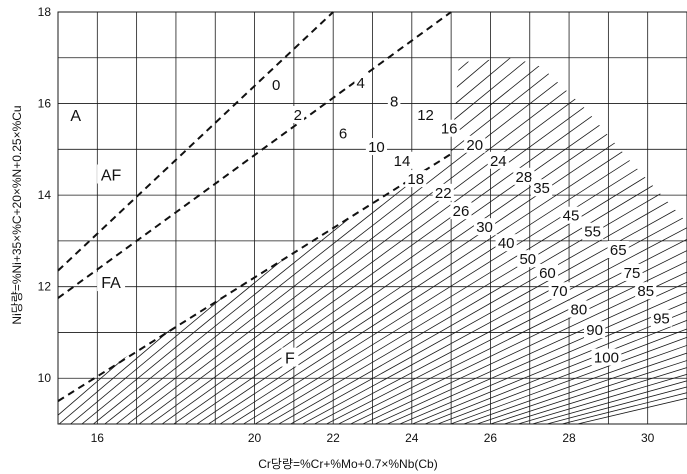 This screenshot has height=474, width=687. What do you see at coordinates (412, 438) in the screenshot?
I see `x-tick-label: 24` at bounding box center [412, 438].